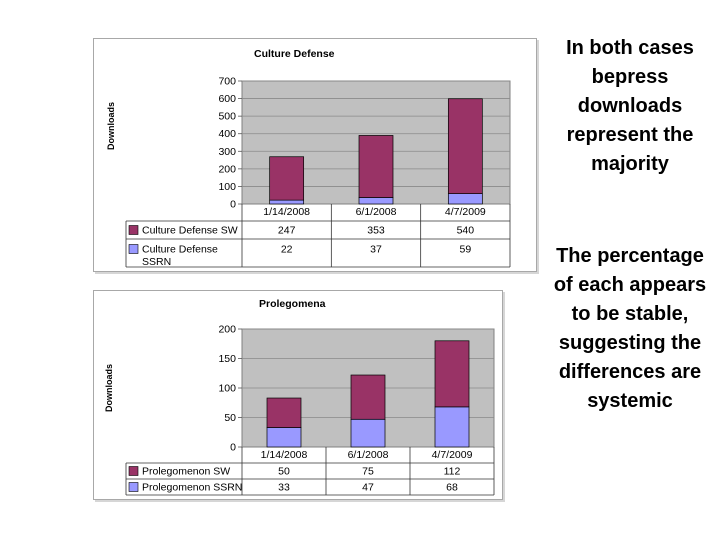  I want to click on legend-label: Prolegomenon SW, so click(186, 472).